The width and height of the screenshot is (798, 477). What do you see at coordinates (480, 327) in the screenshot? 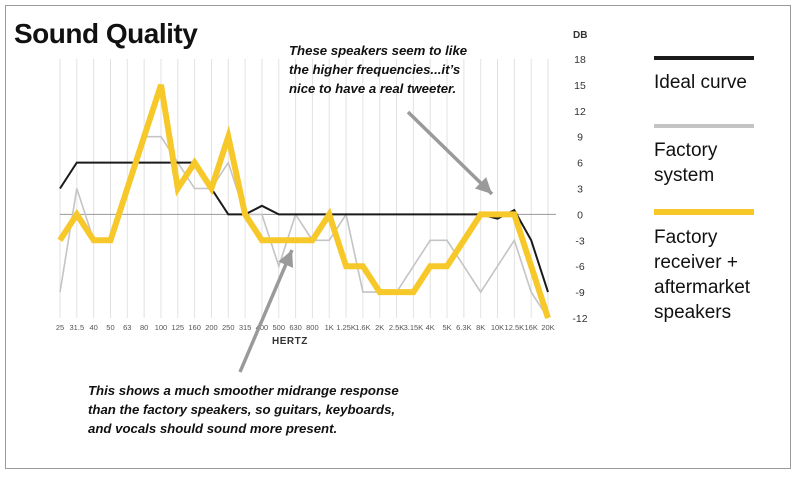
I see `x-tick-label: 8K` at bounding box center [480, 327].